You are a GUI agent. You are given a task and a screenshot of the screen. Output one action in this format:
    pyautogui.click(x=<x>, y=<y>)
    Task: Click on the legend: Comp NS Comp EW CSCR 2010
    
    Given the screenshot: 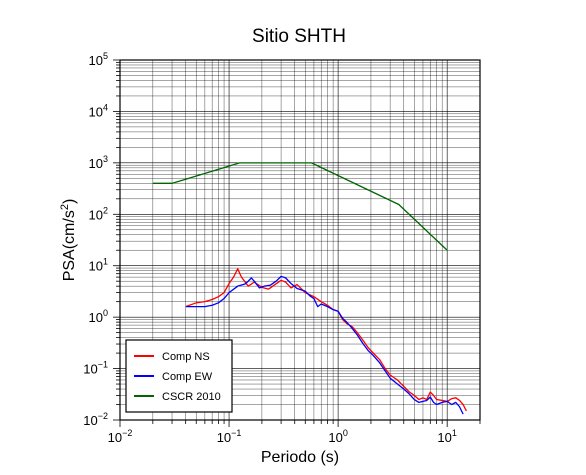 What is the action you would take?
    pyautogui.click(x=179, y=376)
    